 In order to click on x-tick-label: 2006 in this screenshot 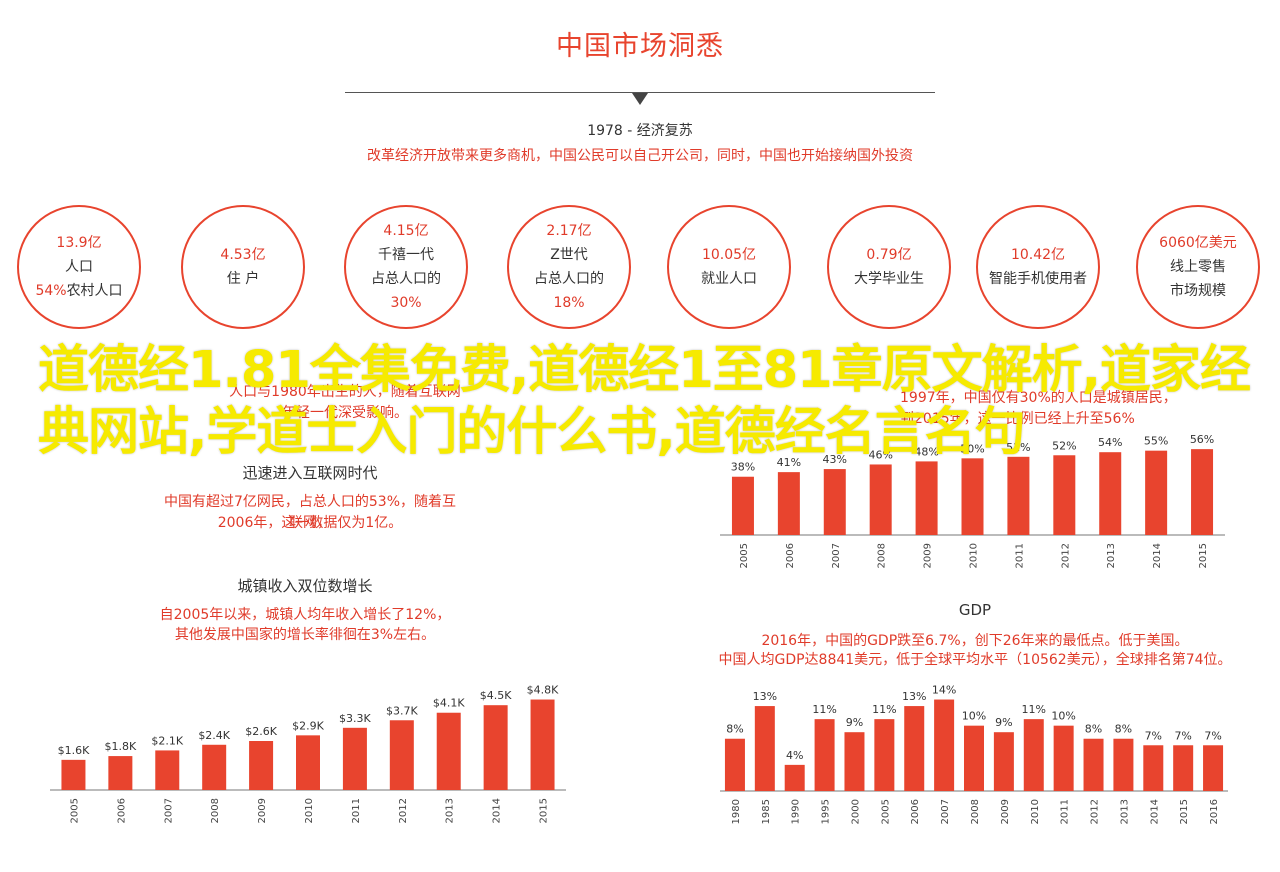, I will do `click(915, 811)`.